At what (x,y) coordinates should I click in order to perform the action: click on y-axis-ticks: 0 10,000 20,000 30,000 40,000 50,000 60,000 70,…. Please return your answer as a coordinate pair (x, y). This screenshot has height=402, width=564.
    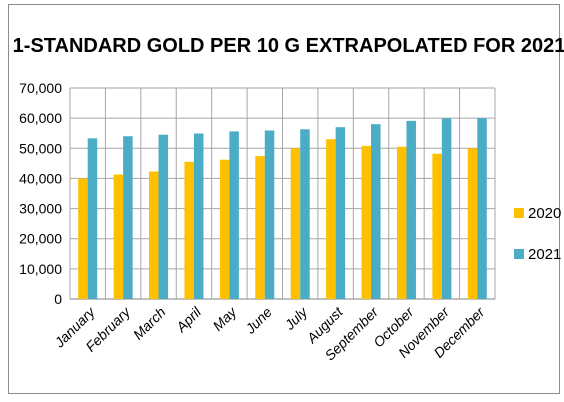
    Looking at the image, I should click on (40, 193).